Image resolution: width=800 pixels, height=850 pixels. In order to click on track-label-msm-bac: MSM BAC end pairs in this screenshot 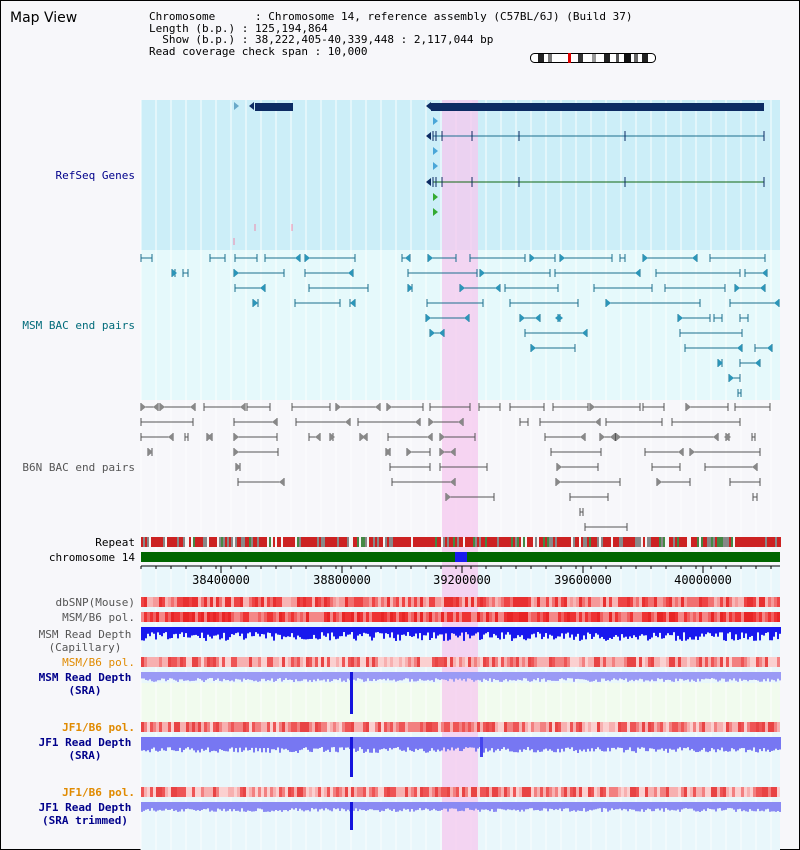, I will do `click(78, 325)`.